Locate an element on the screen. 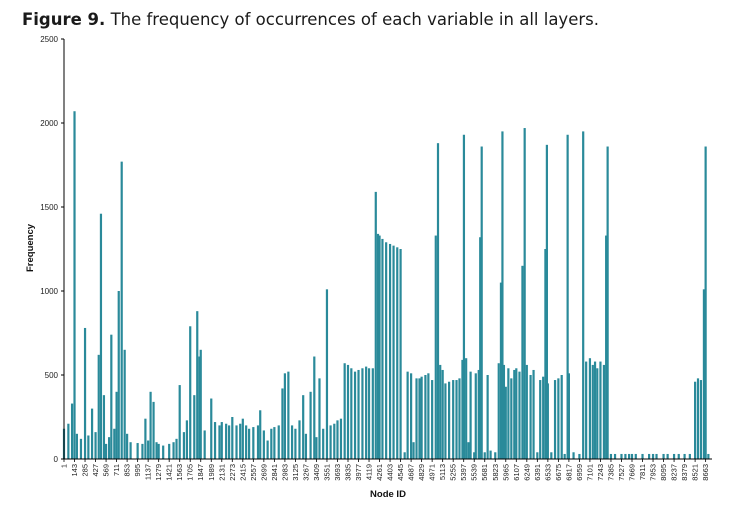 The image size is (735, 510). x-tick-label: 1705 is located at coordinates (190, 472).